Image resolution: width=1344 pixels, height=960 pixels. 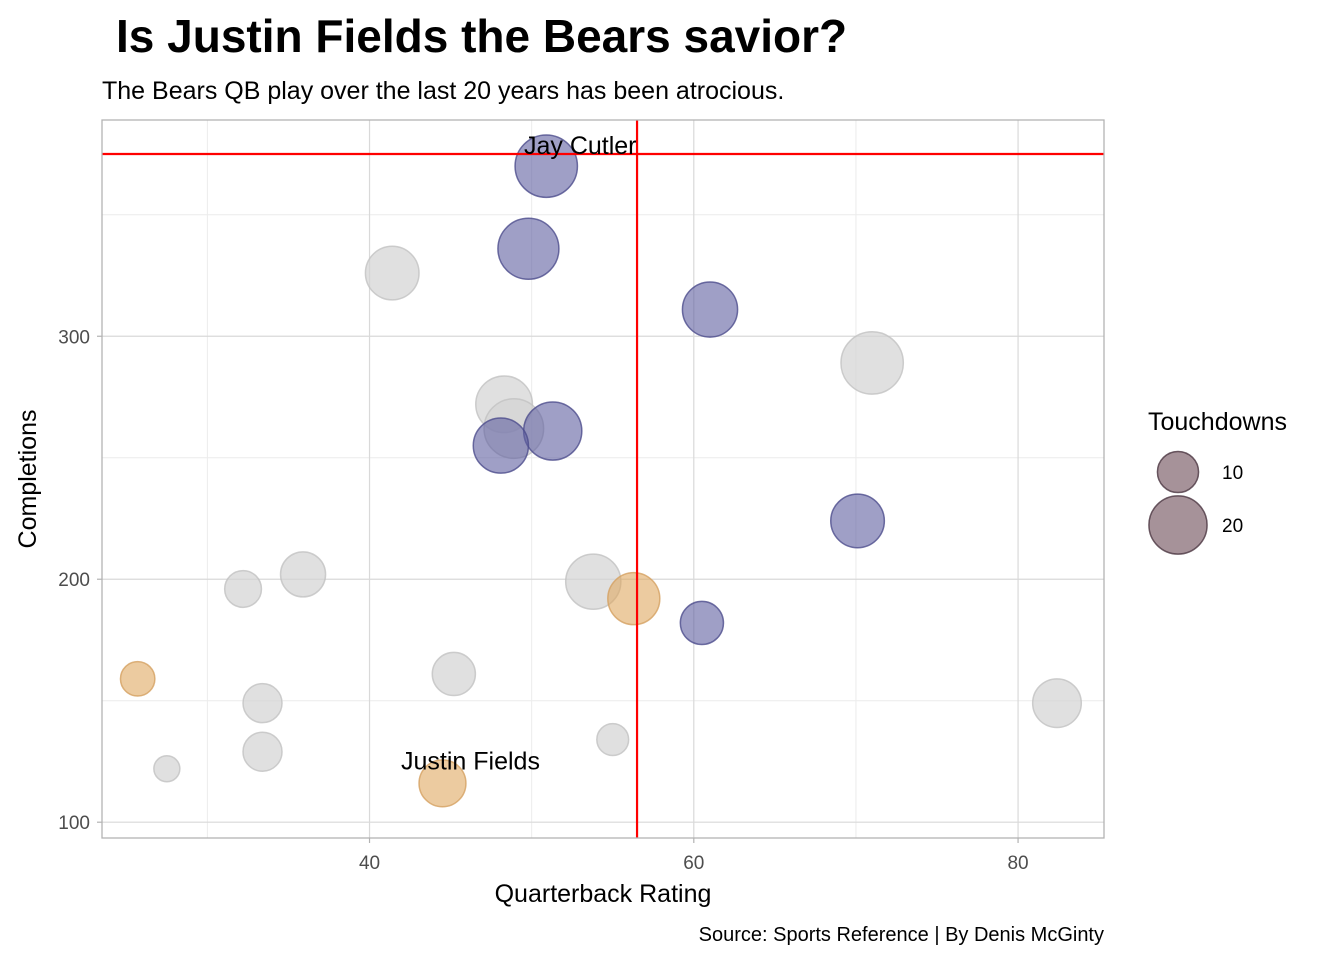 I want to click on y-axis-title: Completions, so click(x=28, y=479).